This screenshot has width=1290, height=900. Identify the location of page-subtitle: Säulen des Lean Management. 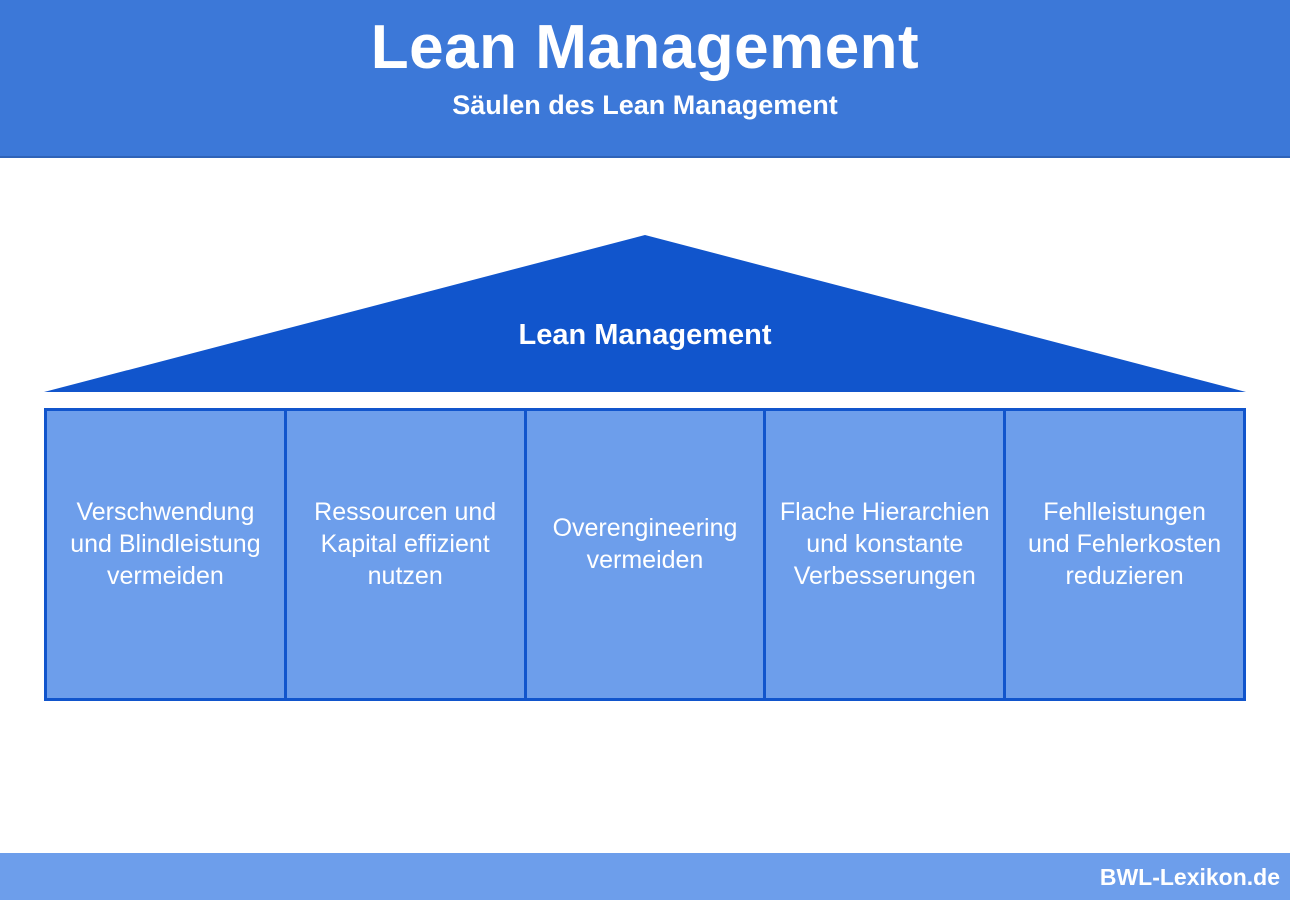
(645, 105).